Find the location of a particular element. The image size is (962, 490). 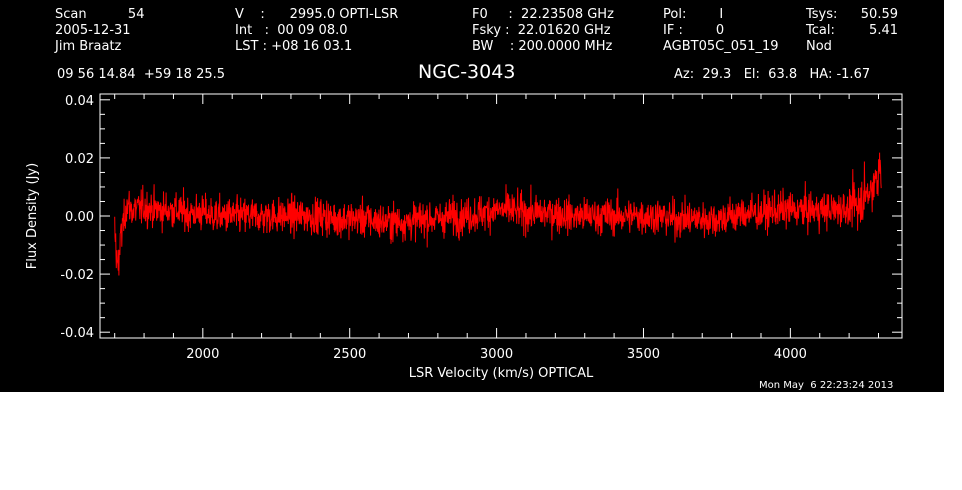

rest-frequency: F0 : 22.23508 GHz is located at coordinates (543, 14).